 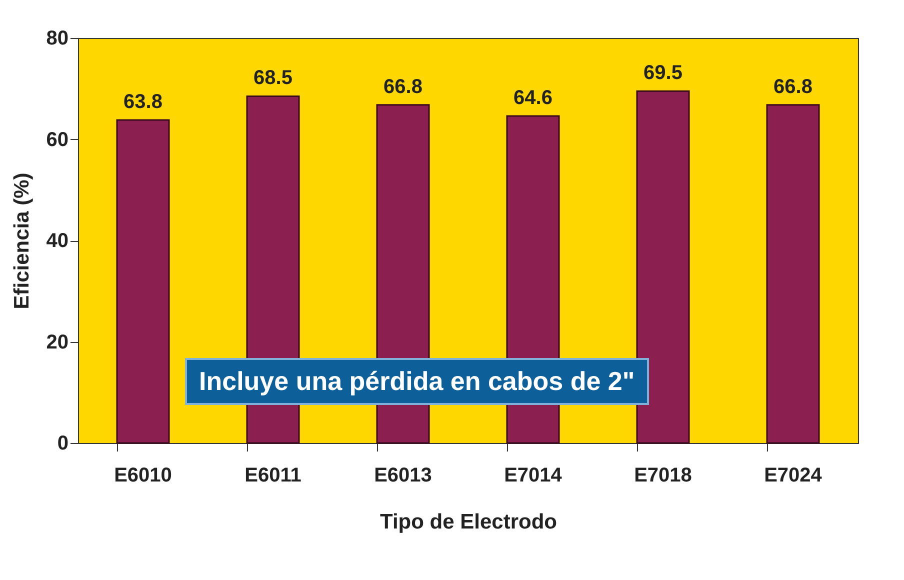 What do you see at coordinates (143, 102) in the screenshot?
I see `data-label: 63.8` at bounding box center [143, 102].